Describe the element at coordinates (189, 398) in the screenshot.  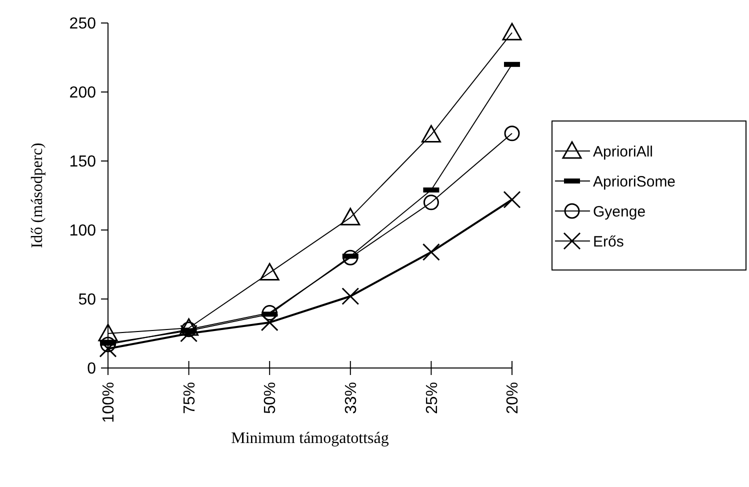
I see `x-tick-label: 75%` at that location.